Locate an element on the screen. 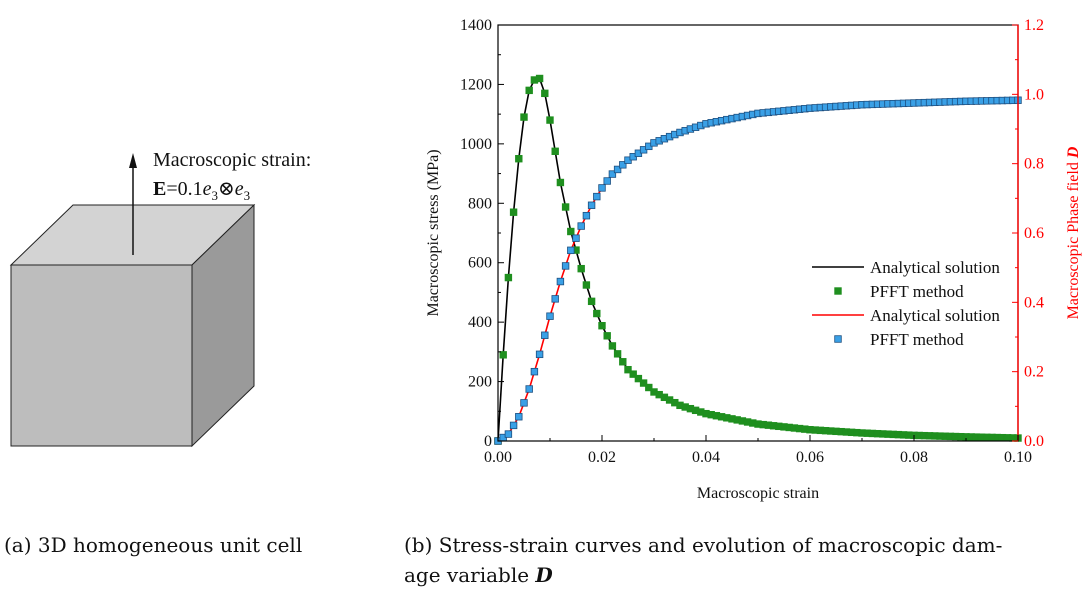  strain-formula: E=0.1e3⊗e3 is located at coordinates (201, 190).